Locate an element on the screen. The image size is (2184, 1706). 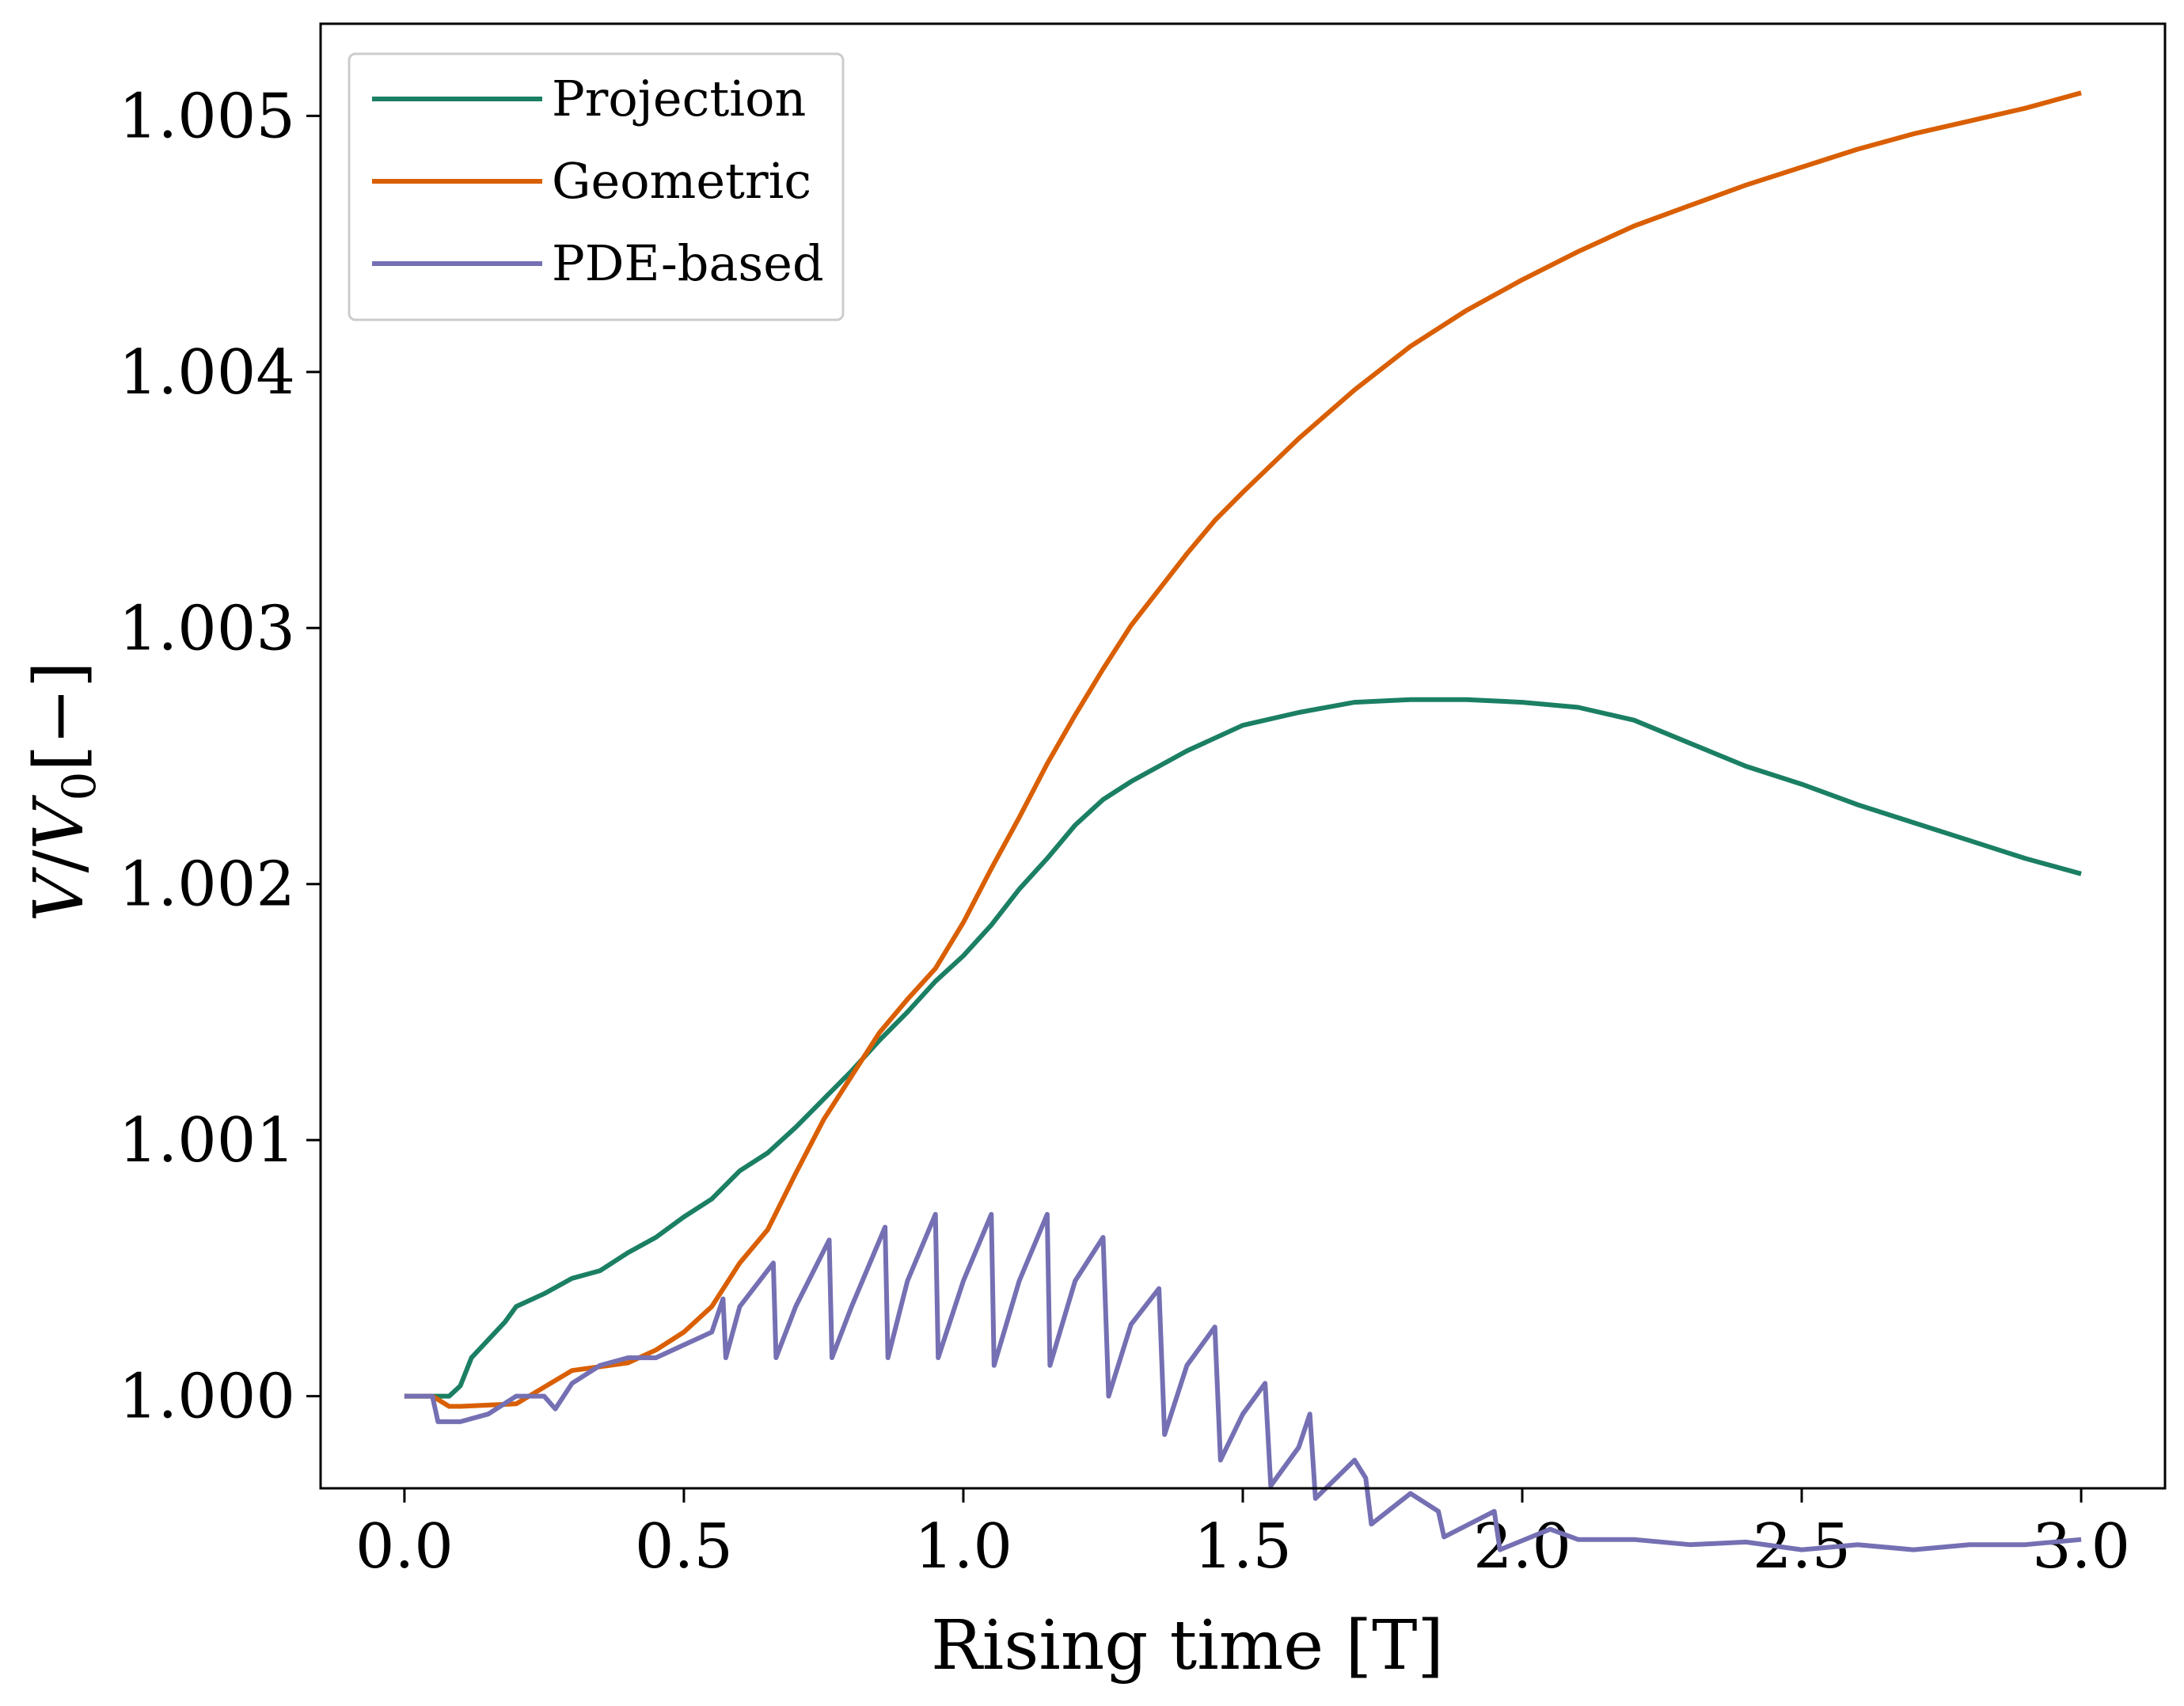
x-tick-label: 1.0 is located at coordinates (963, 1547).